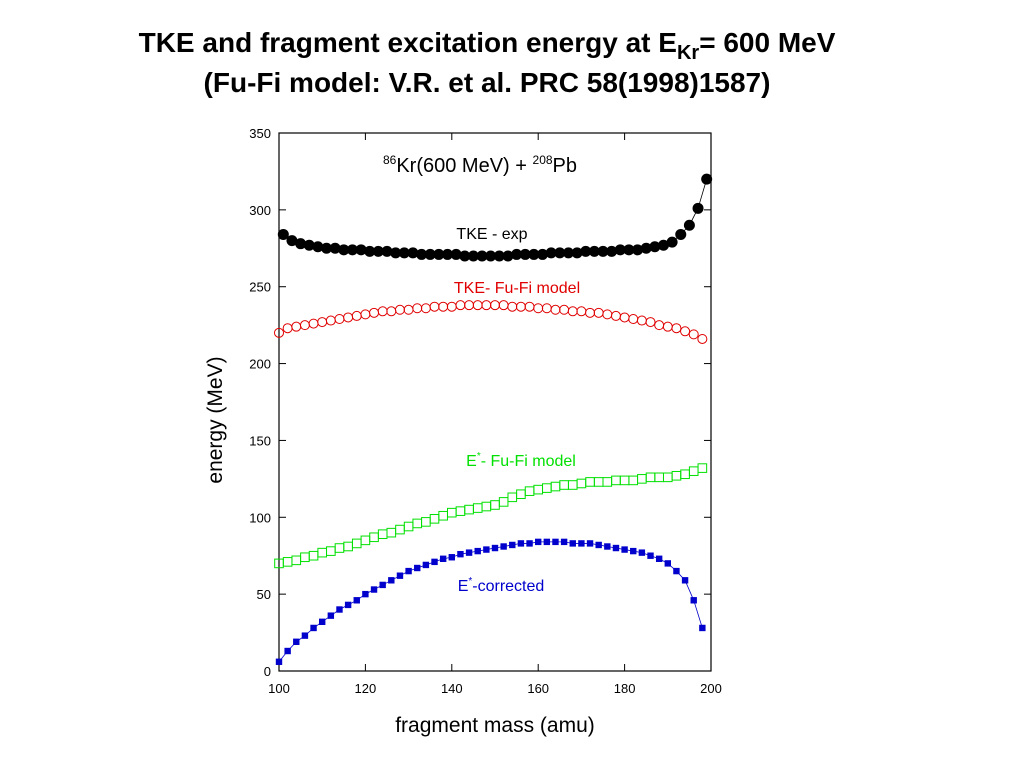  I want to click on y-tick-label: 300, so click(260, 210).